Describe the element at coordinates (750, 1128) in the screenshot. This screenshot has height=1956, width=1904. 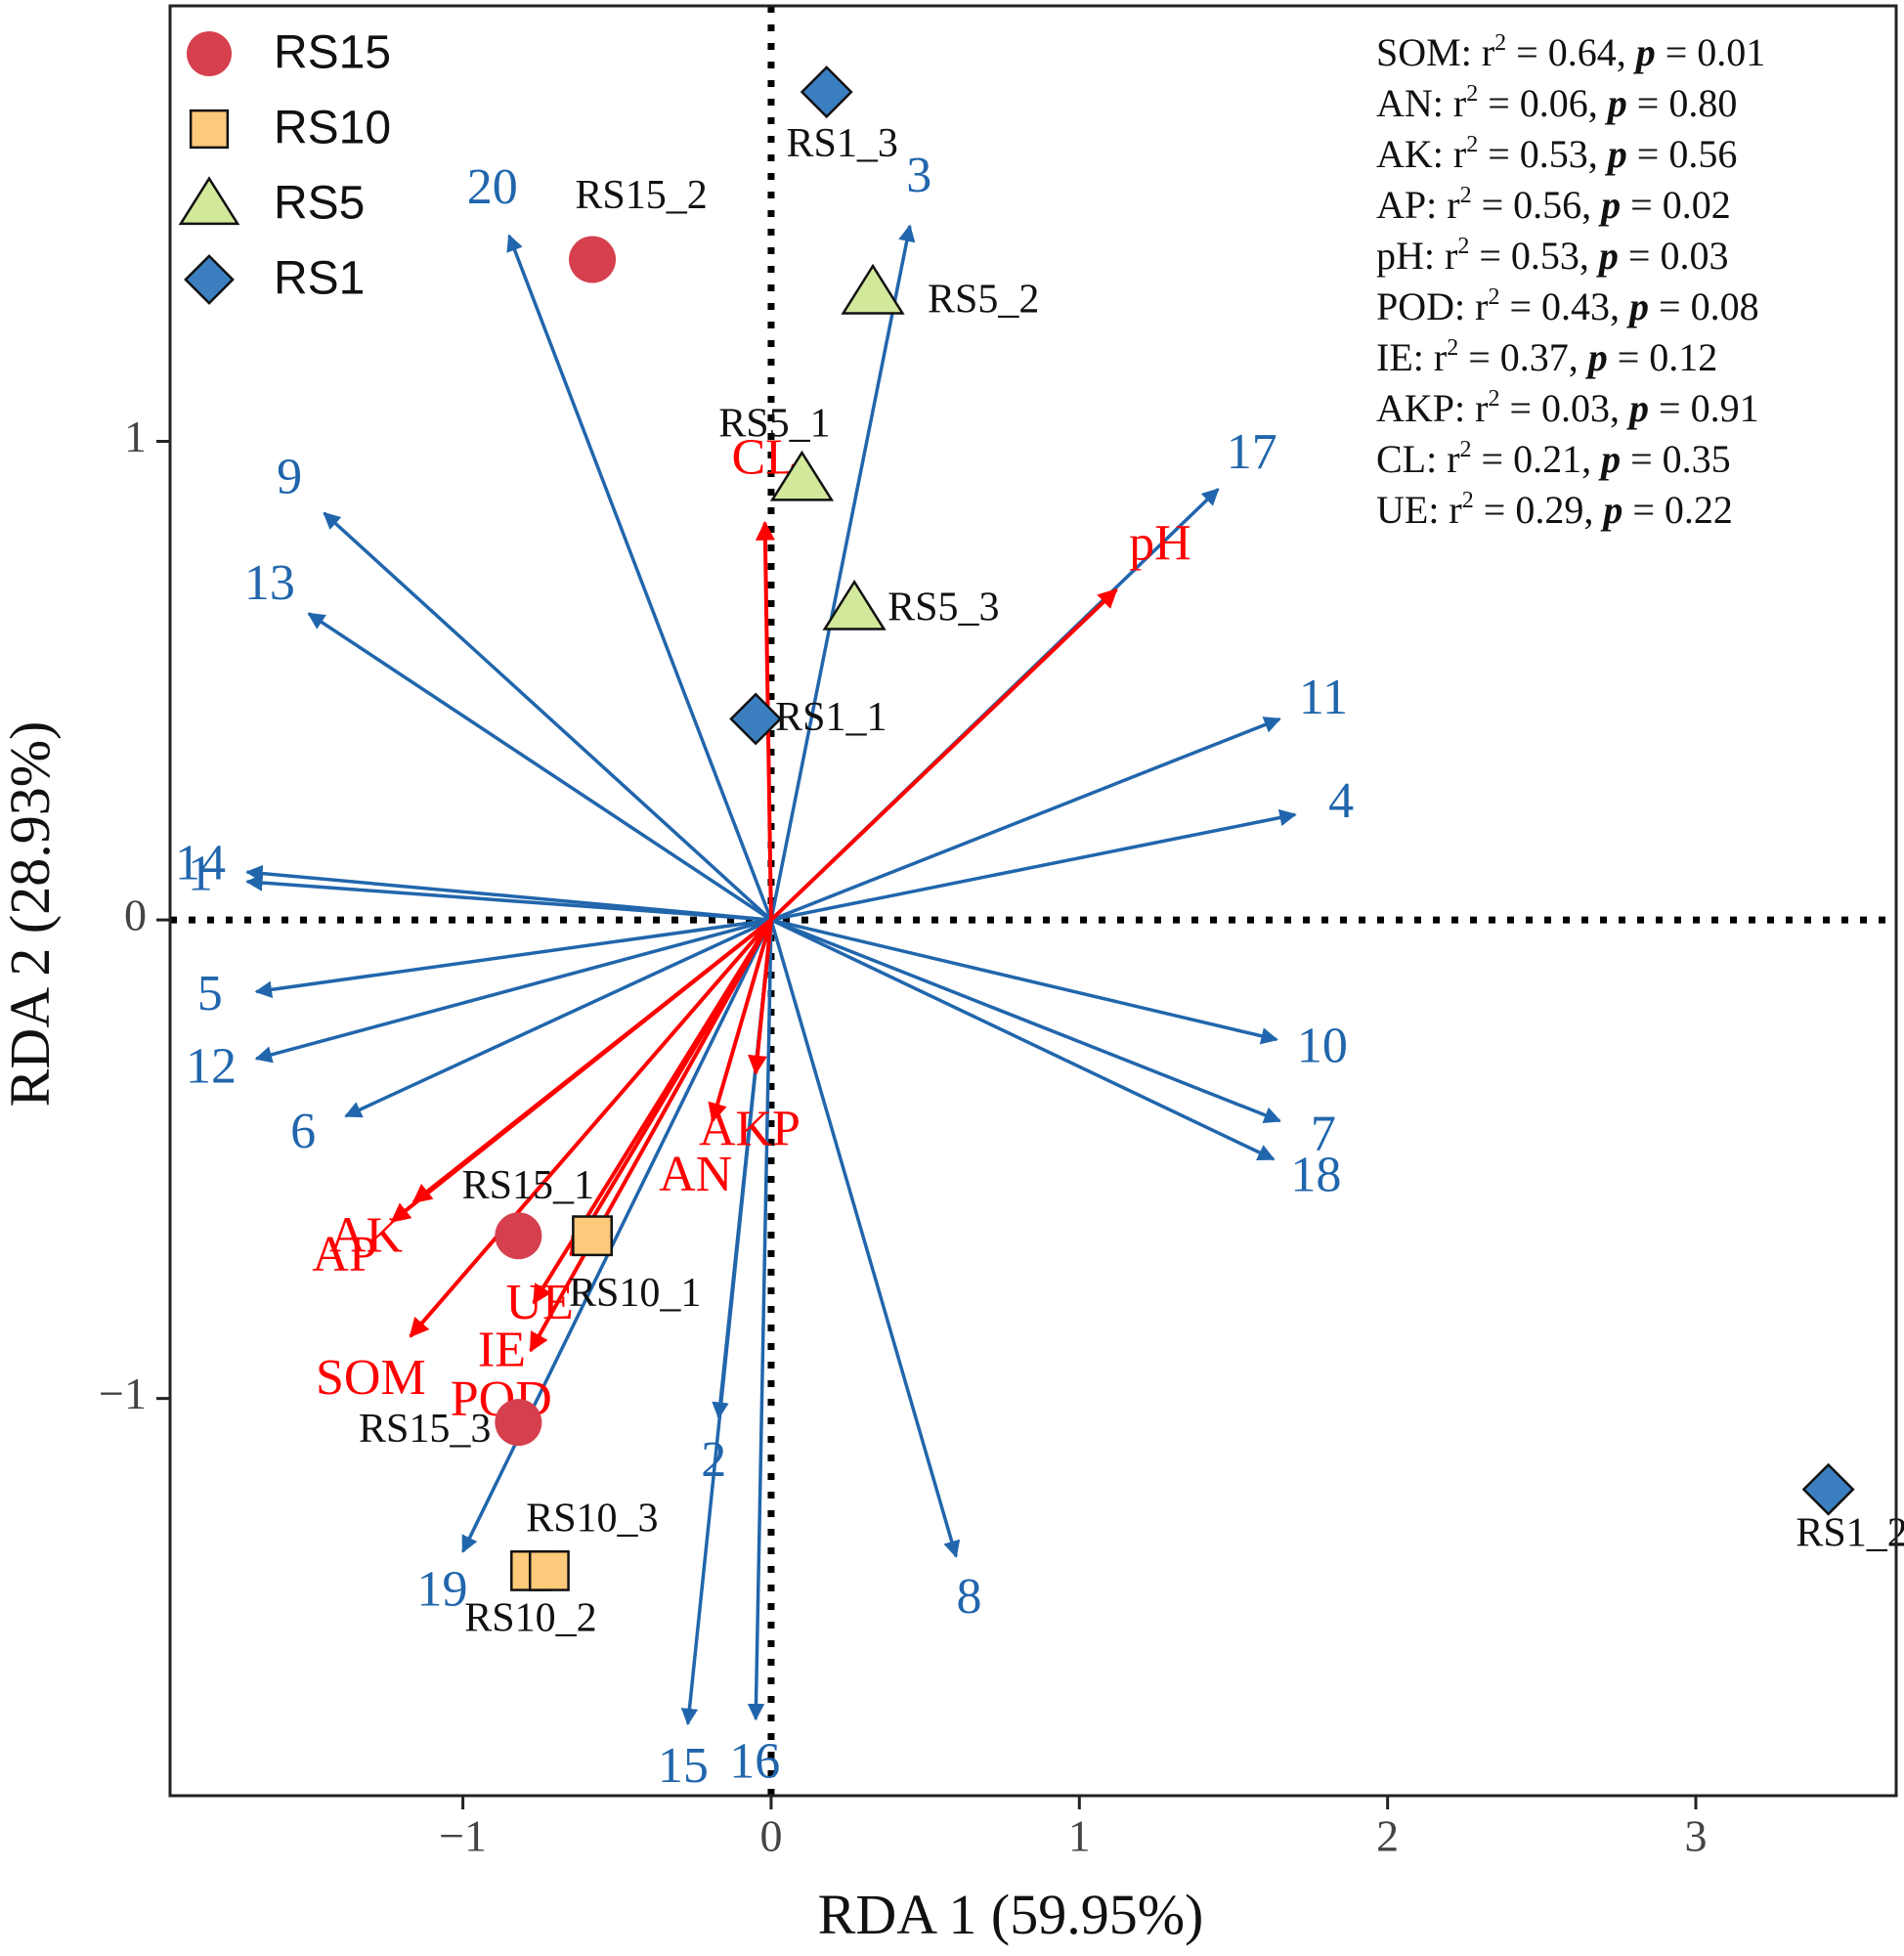
I see `env-label-AKP: AKP` at that location.